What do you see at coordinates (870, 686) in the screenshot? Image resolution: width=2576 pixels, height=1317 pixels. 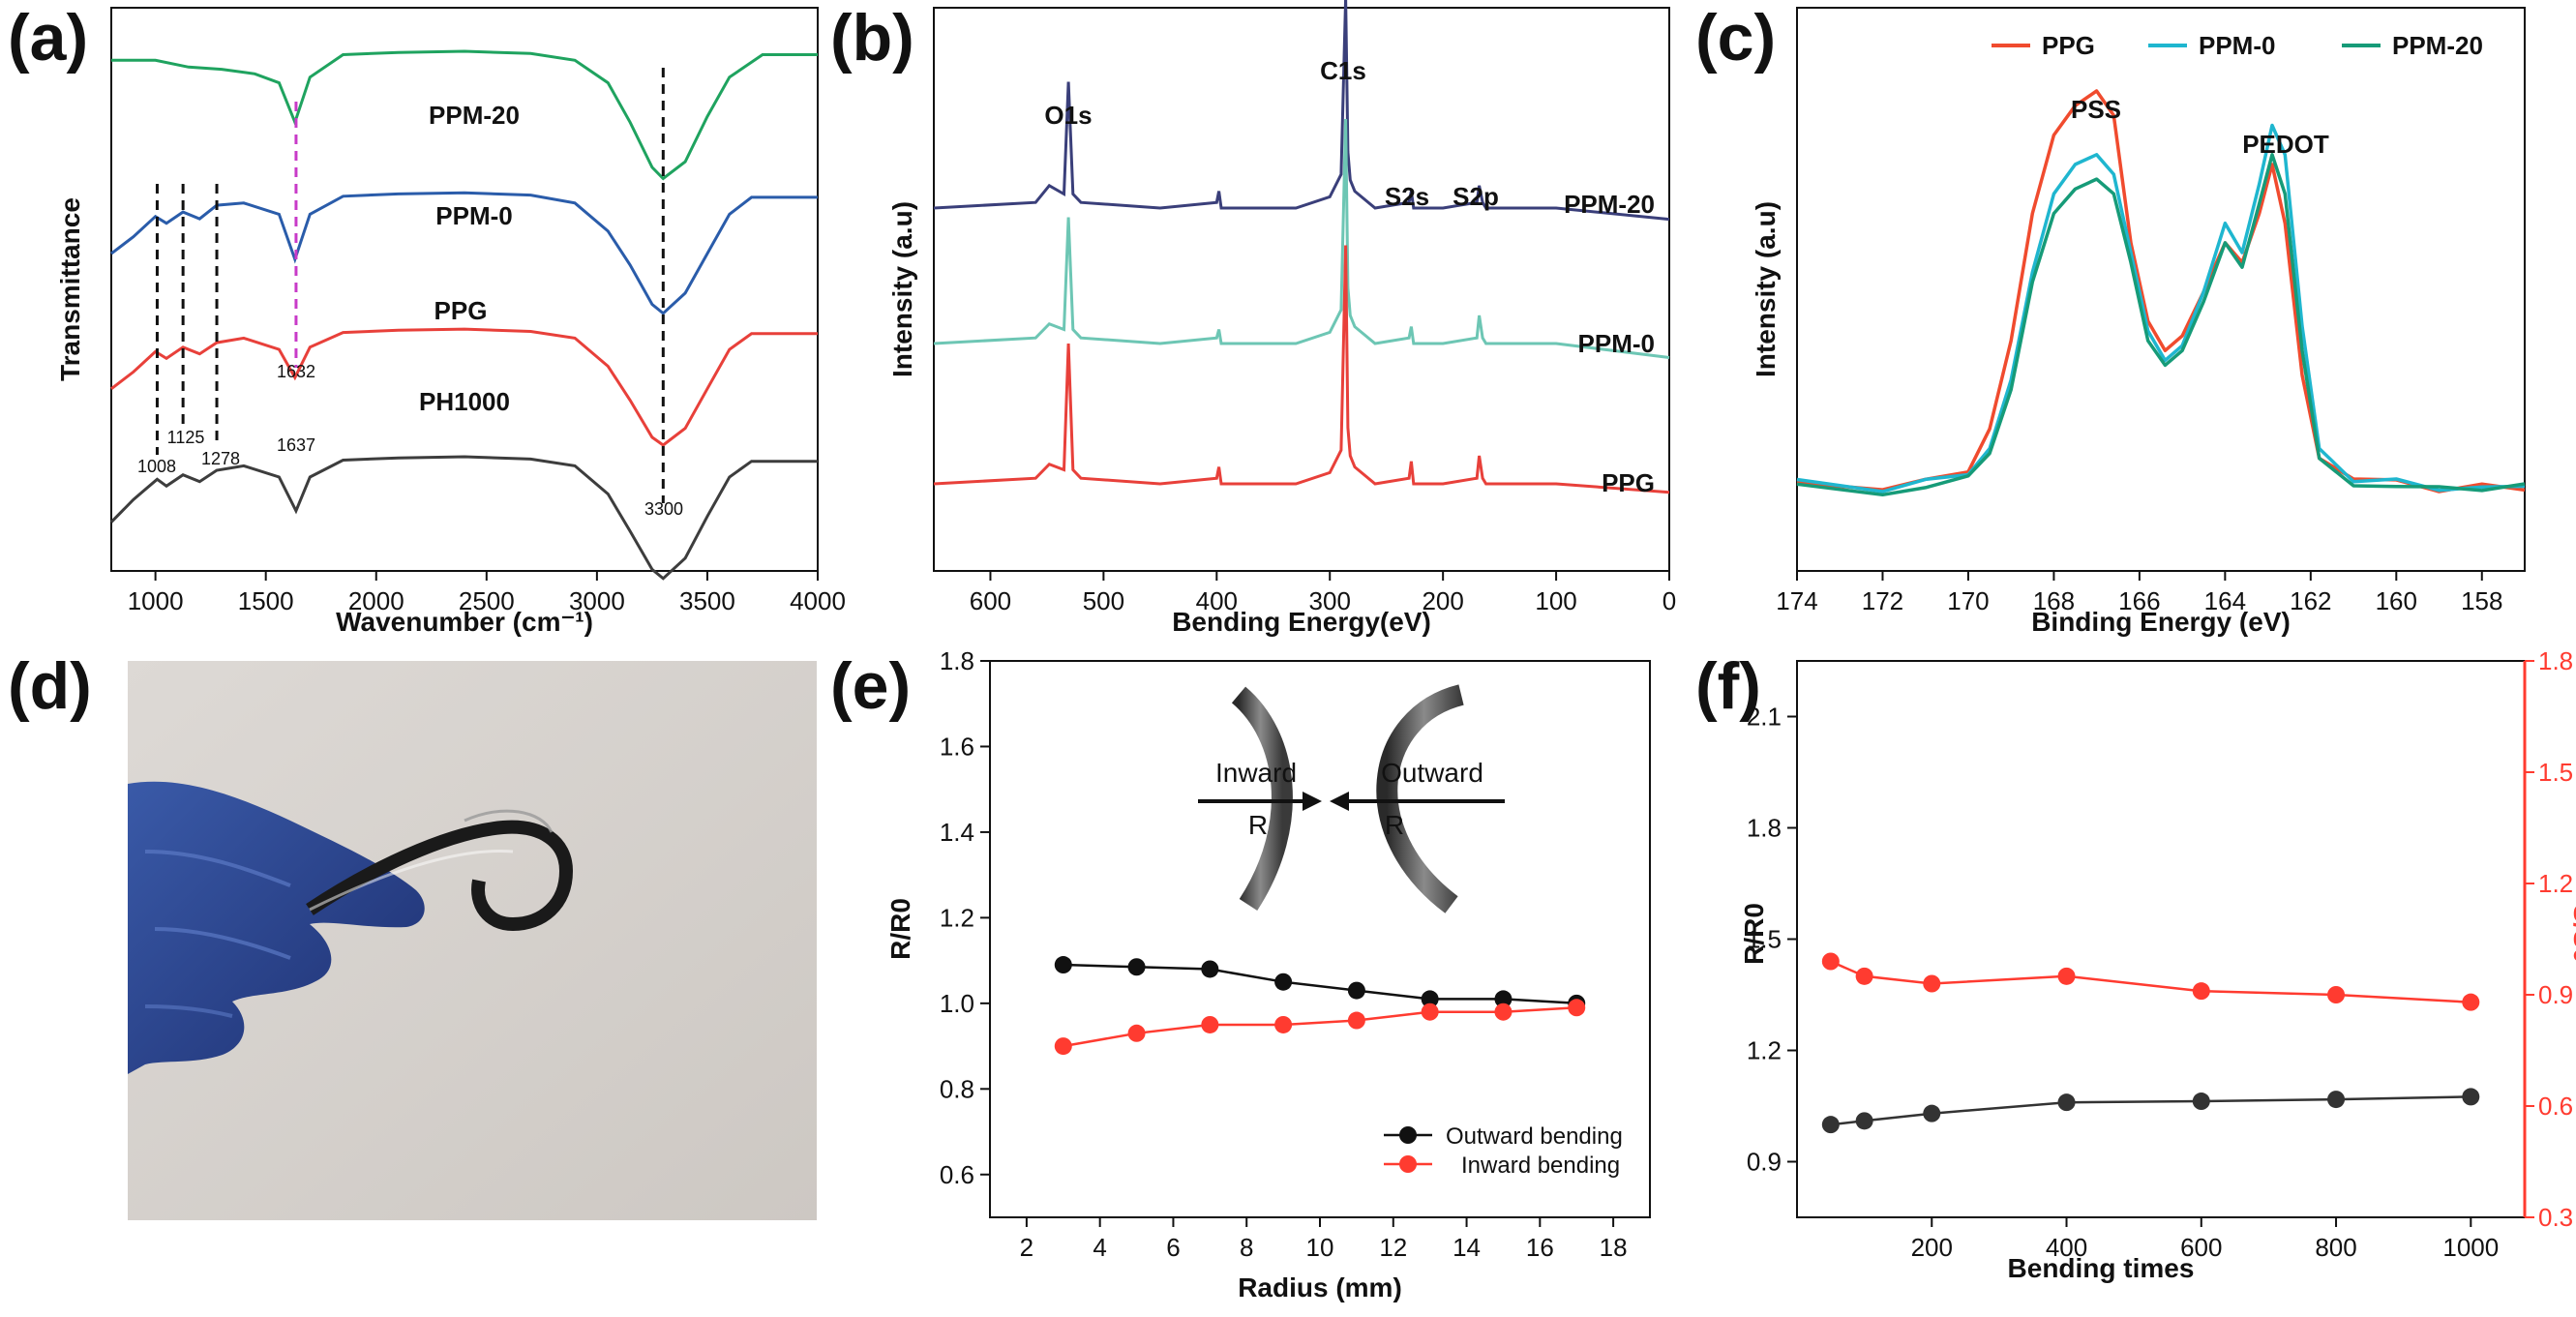 I see `panel-label-e: (e)` at bounding box center [870, 686].